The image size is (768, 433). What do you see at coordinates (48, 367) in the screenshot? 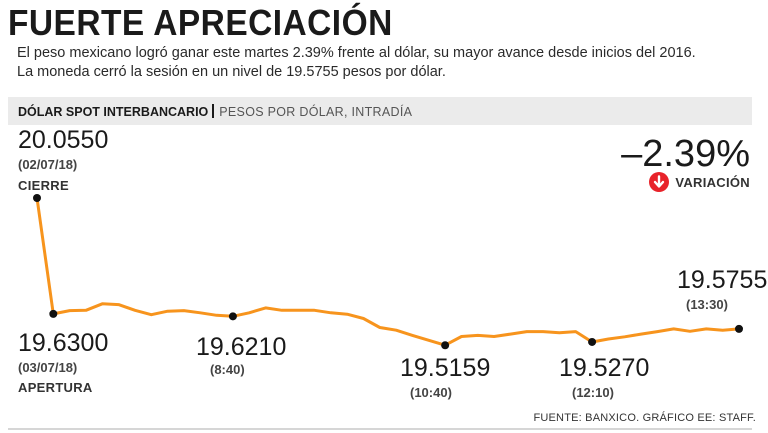
I see `open-date-label: (03/07/18)` at bounding box center [48, 367].